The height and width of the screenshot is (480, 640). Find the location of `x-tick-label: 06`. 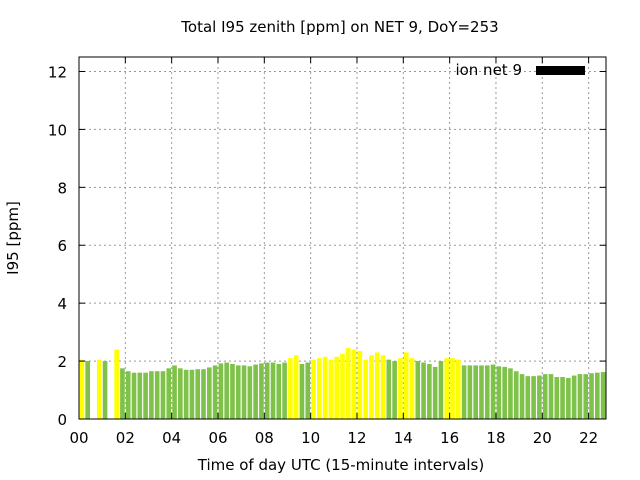

x-tick-label: 06 is located at coordinates (217, 438).